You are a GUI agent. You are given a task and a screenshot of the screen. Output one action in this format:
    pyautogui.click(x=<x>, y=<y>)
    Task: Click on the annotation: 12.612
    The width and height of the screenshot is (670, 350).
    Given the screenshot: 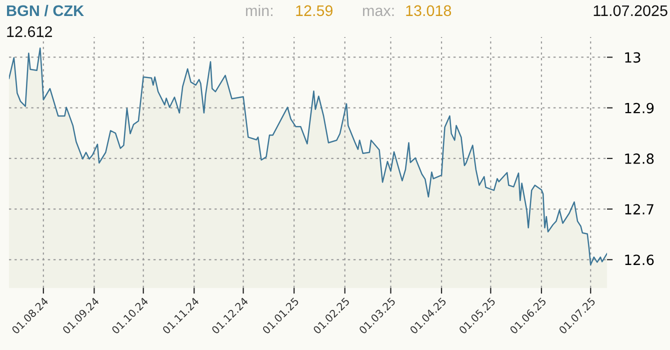 What is the action you would take?
    pyautogui.click(x=29, y=32)
    